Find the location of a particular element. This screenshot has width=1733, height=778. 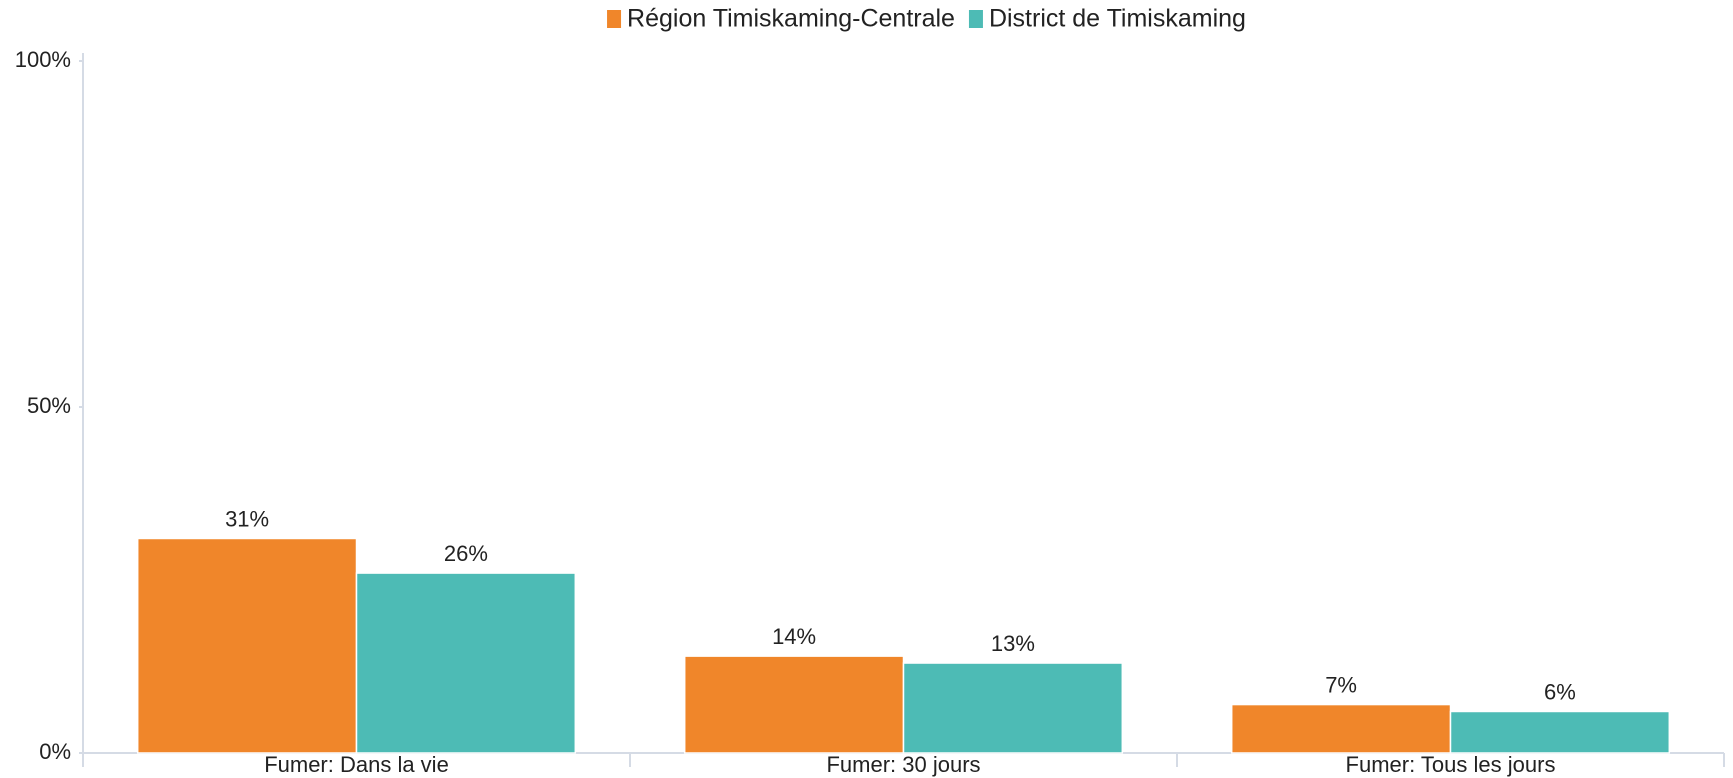

y-tick-label: 0% is located at coordinates (55, 751).